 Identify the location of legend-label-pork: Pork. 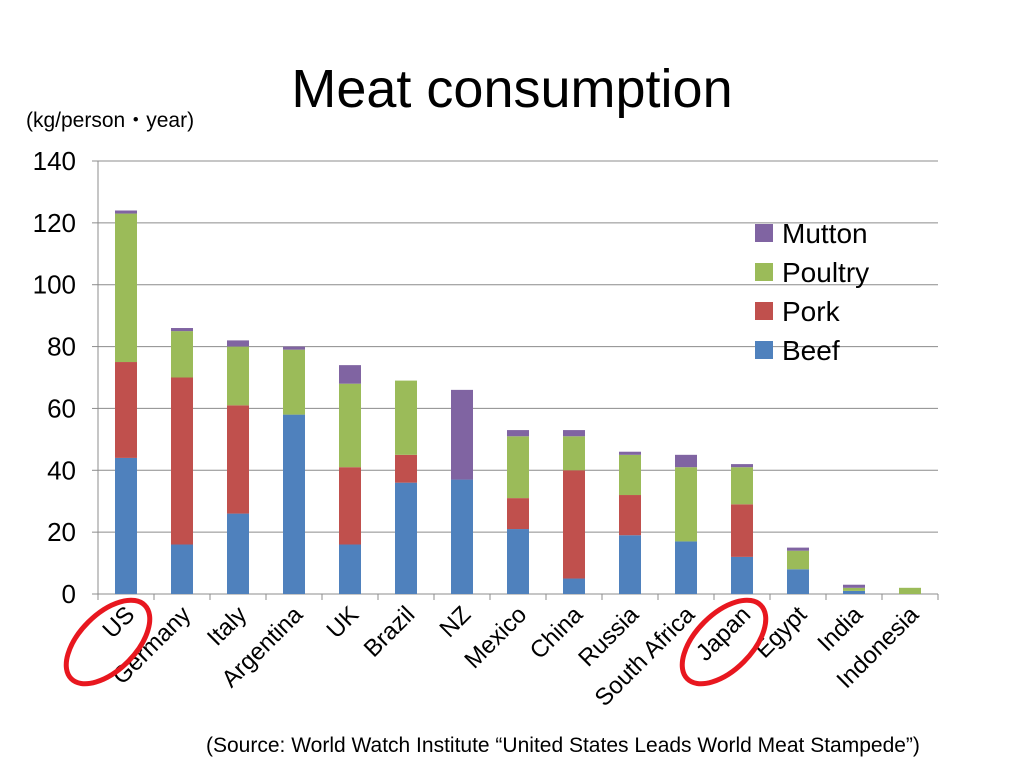
(811, 311).